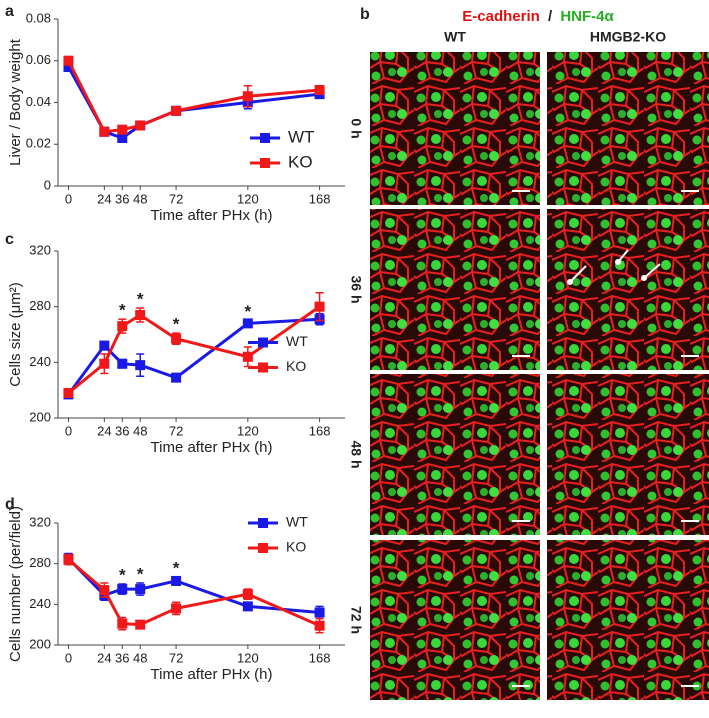 This screenshot has height=718, width=709. Describe the element at coordinates (10, 504) in the screenshot. I see `panel-label: d` at that location.